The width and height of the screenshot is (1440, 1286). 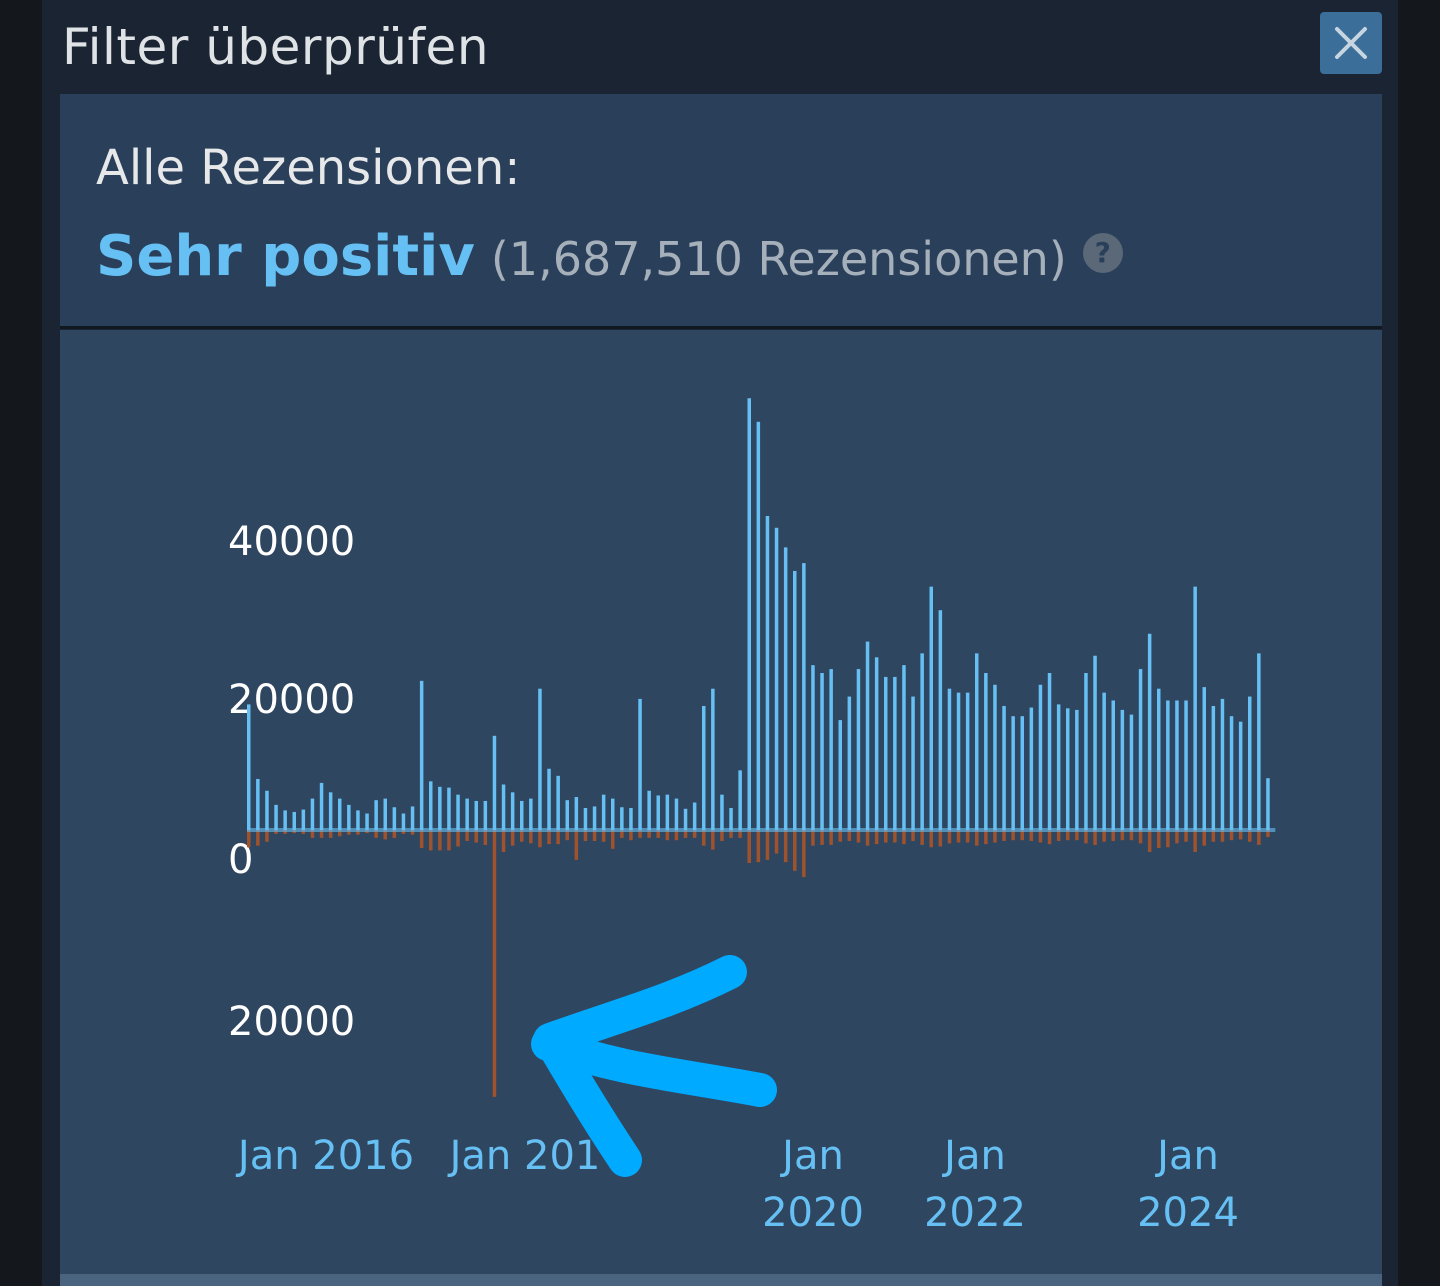 I want to click on x-axis-ticks: Jan 2016 Jan 201 Jan 2020 Jan 2022 Jan 2024, so click(x=737, y=1184).